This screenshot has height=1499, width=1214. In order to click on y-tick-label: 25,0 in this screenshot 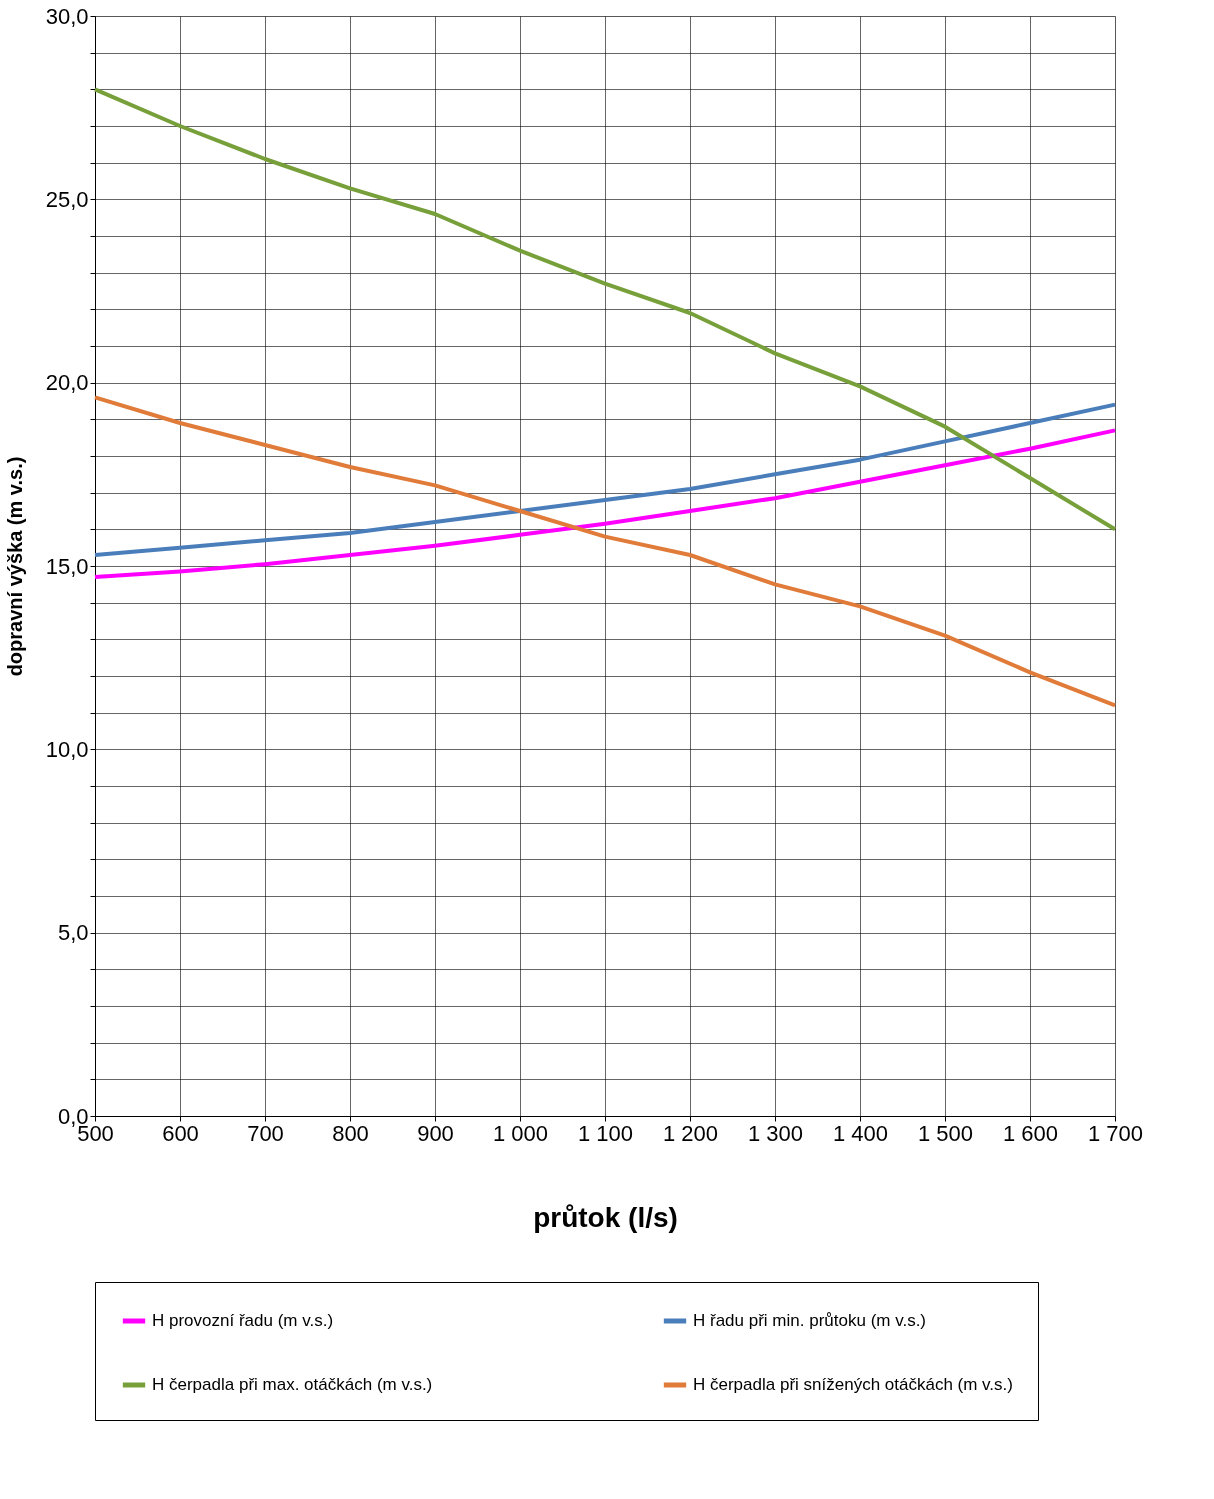, I will do `click(67, 199)`.